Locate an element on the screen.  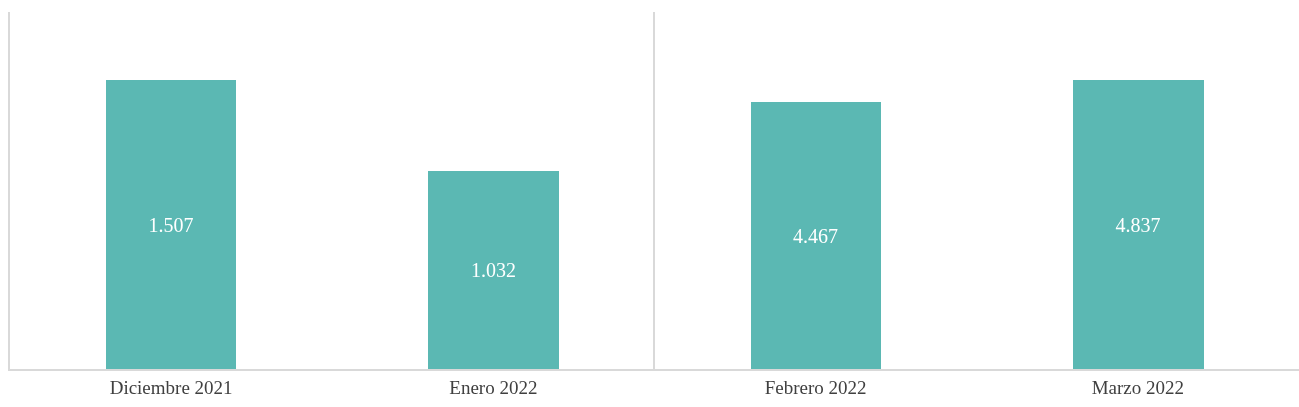
data-label: 4.467 is located at coordinates (815, 235).